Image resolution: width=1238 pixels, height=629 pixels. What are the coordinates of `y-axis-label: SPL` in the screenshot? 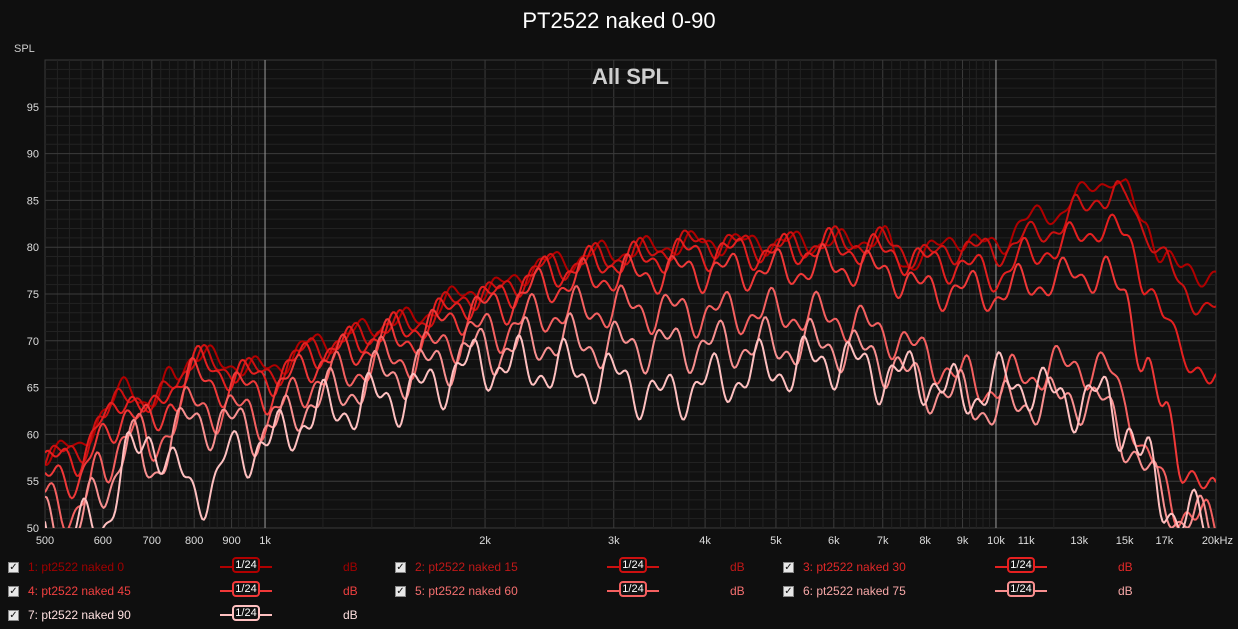 It's located at (24, 49).